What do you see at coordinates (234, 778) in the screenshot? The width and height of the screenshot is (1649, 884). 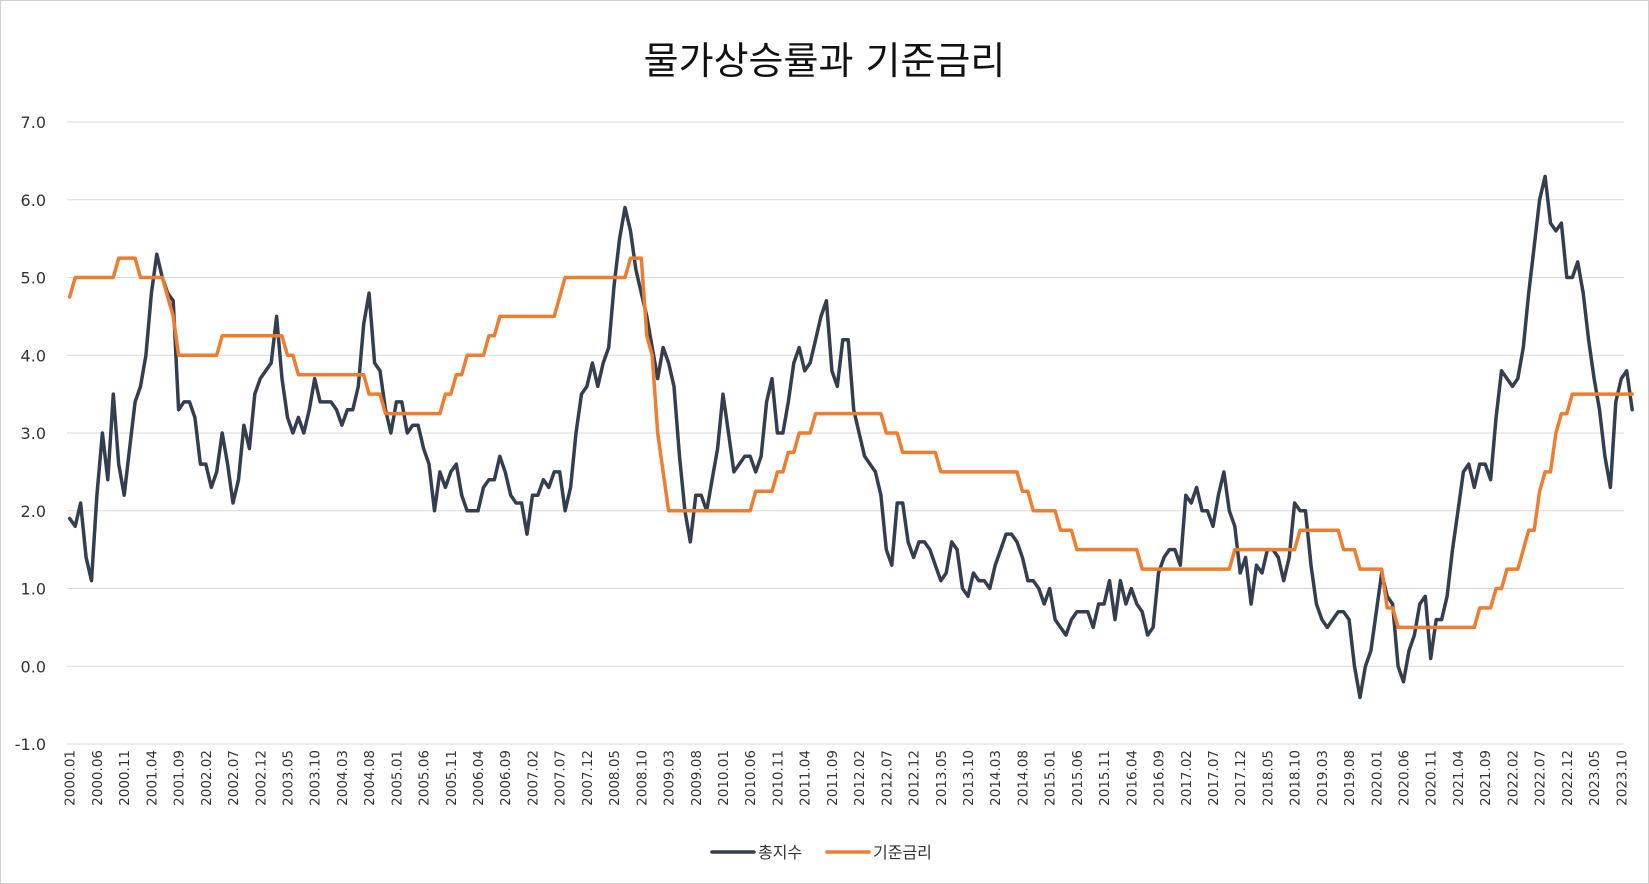 I see `x-tick-label: 2002.07` at bounding box center [234, 778].